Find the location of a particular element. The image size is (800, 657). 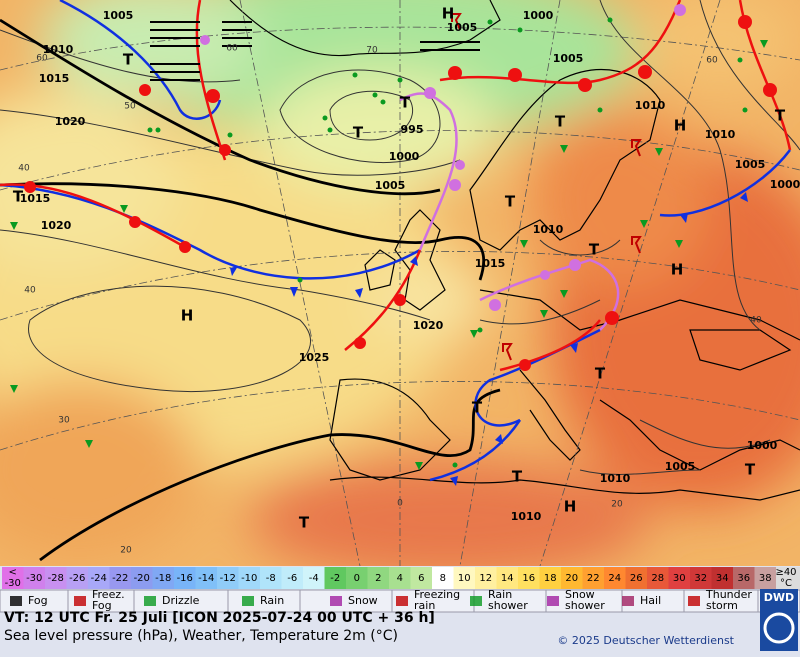

scale-label: ≥40 is located at coordinates (785, 572).